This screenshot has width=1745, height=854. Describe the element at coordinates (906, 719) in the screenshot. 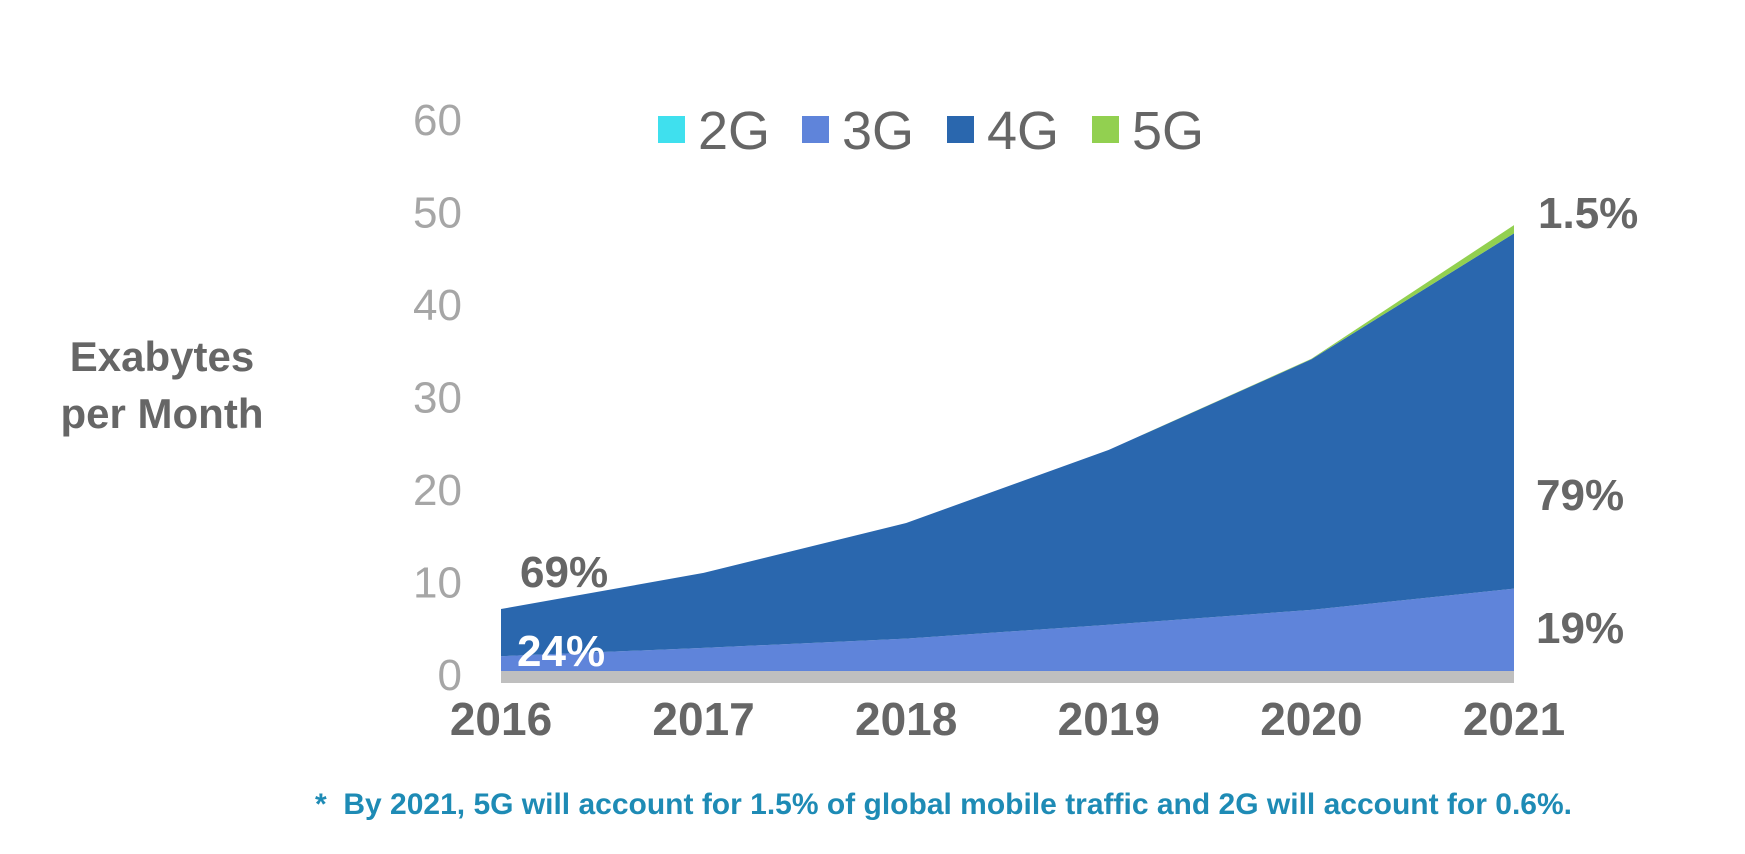

I see `x-tick-label: 2018` at that location.